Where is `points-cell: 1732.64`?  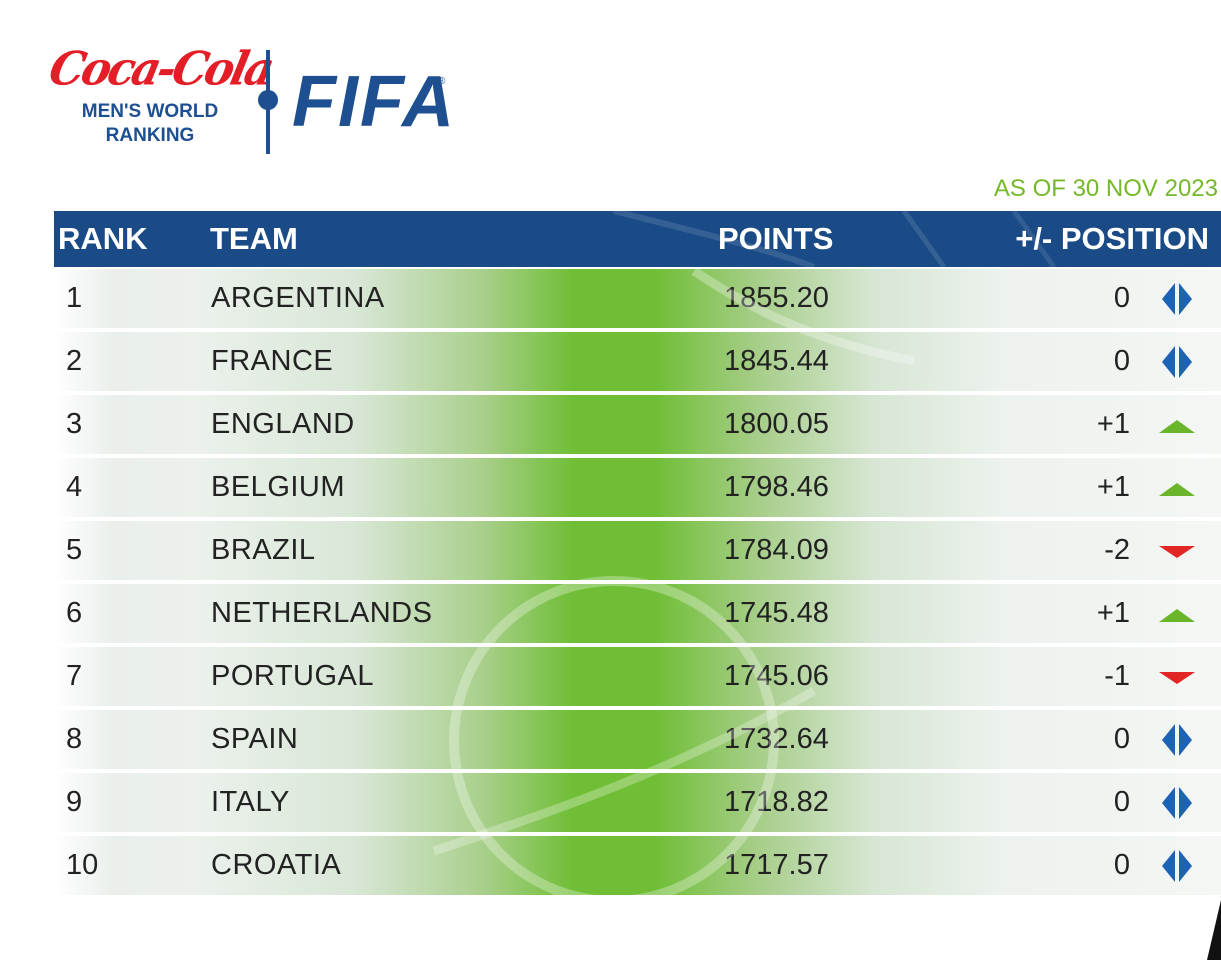 points-cell: 1732.64 is located at coordinates (776, 739).